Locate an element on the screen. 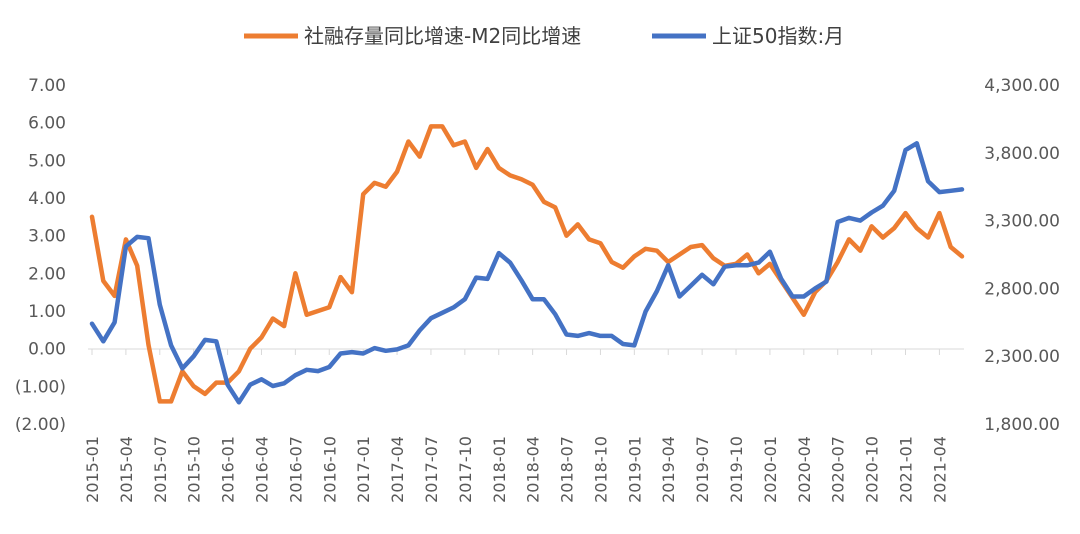 This screenshot has height=534, width=1080. x-tick-label: 2017-01 is located at coordinates (363, 469).